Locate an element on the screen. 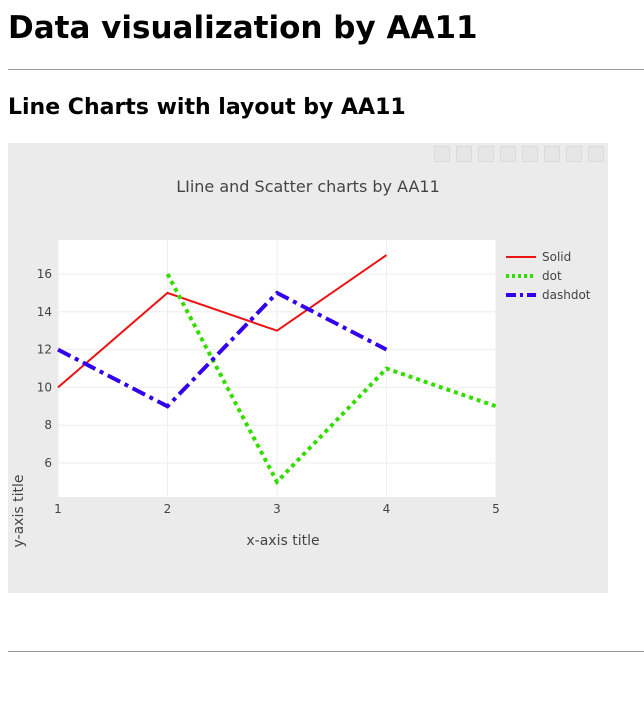 This screenshot has width=644, height=712. y-tick-label-1: 8 is located at coordinates (48, 425).